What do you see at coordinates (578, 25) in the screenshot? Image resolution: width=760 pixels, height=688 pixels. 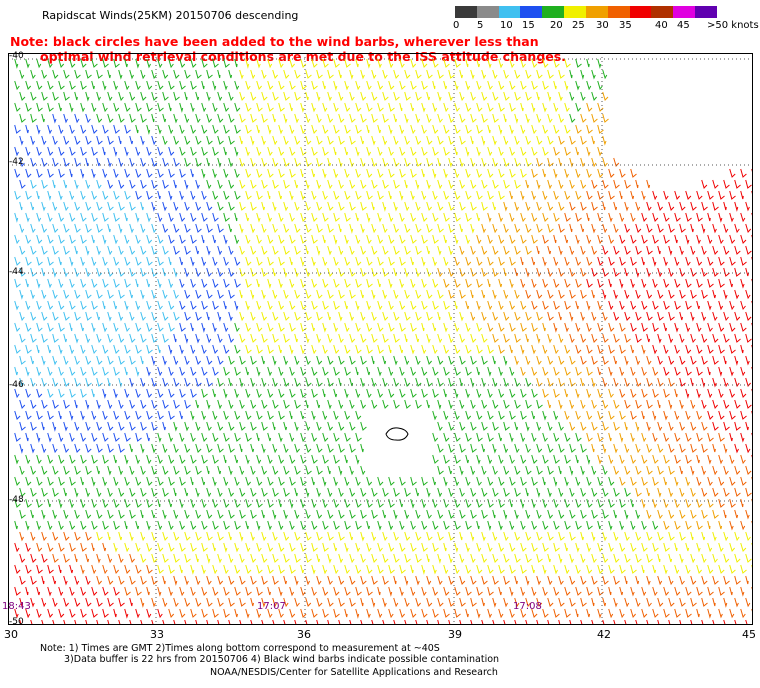 I see `scale-label: 25` at bounding box center [578, 25].